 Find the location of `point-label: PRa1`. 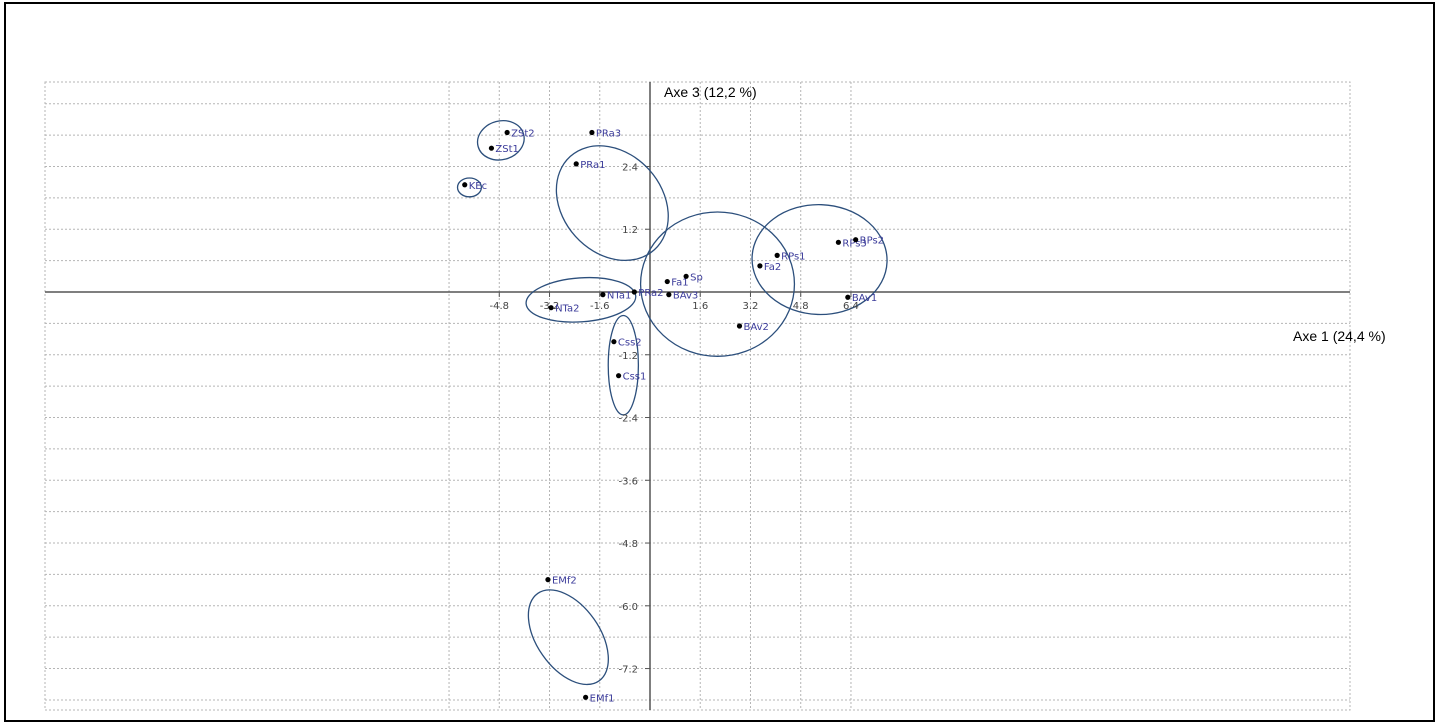

point-label: PRa1 is located at coordinates (592, 165).